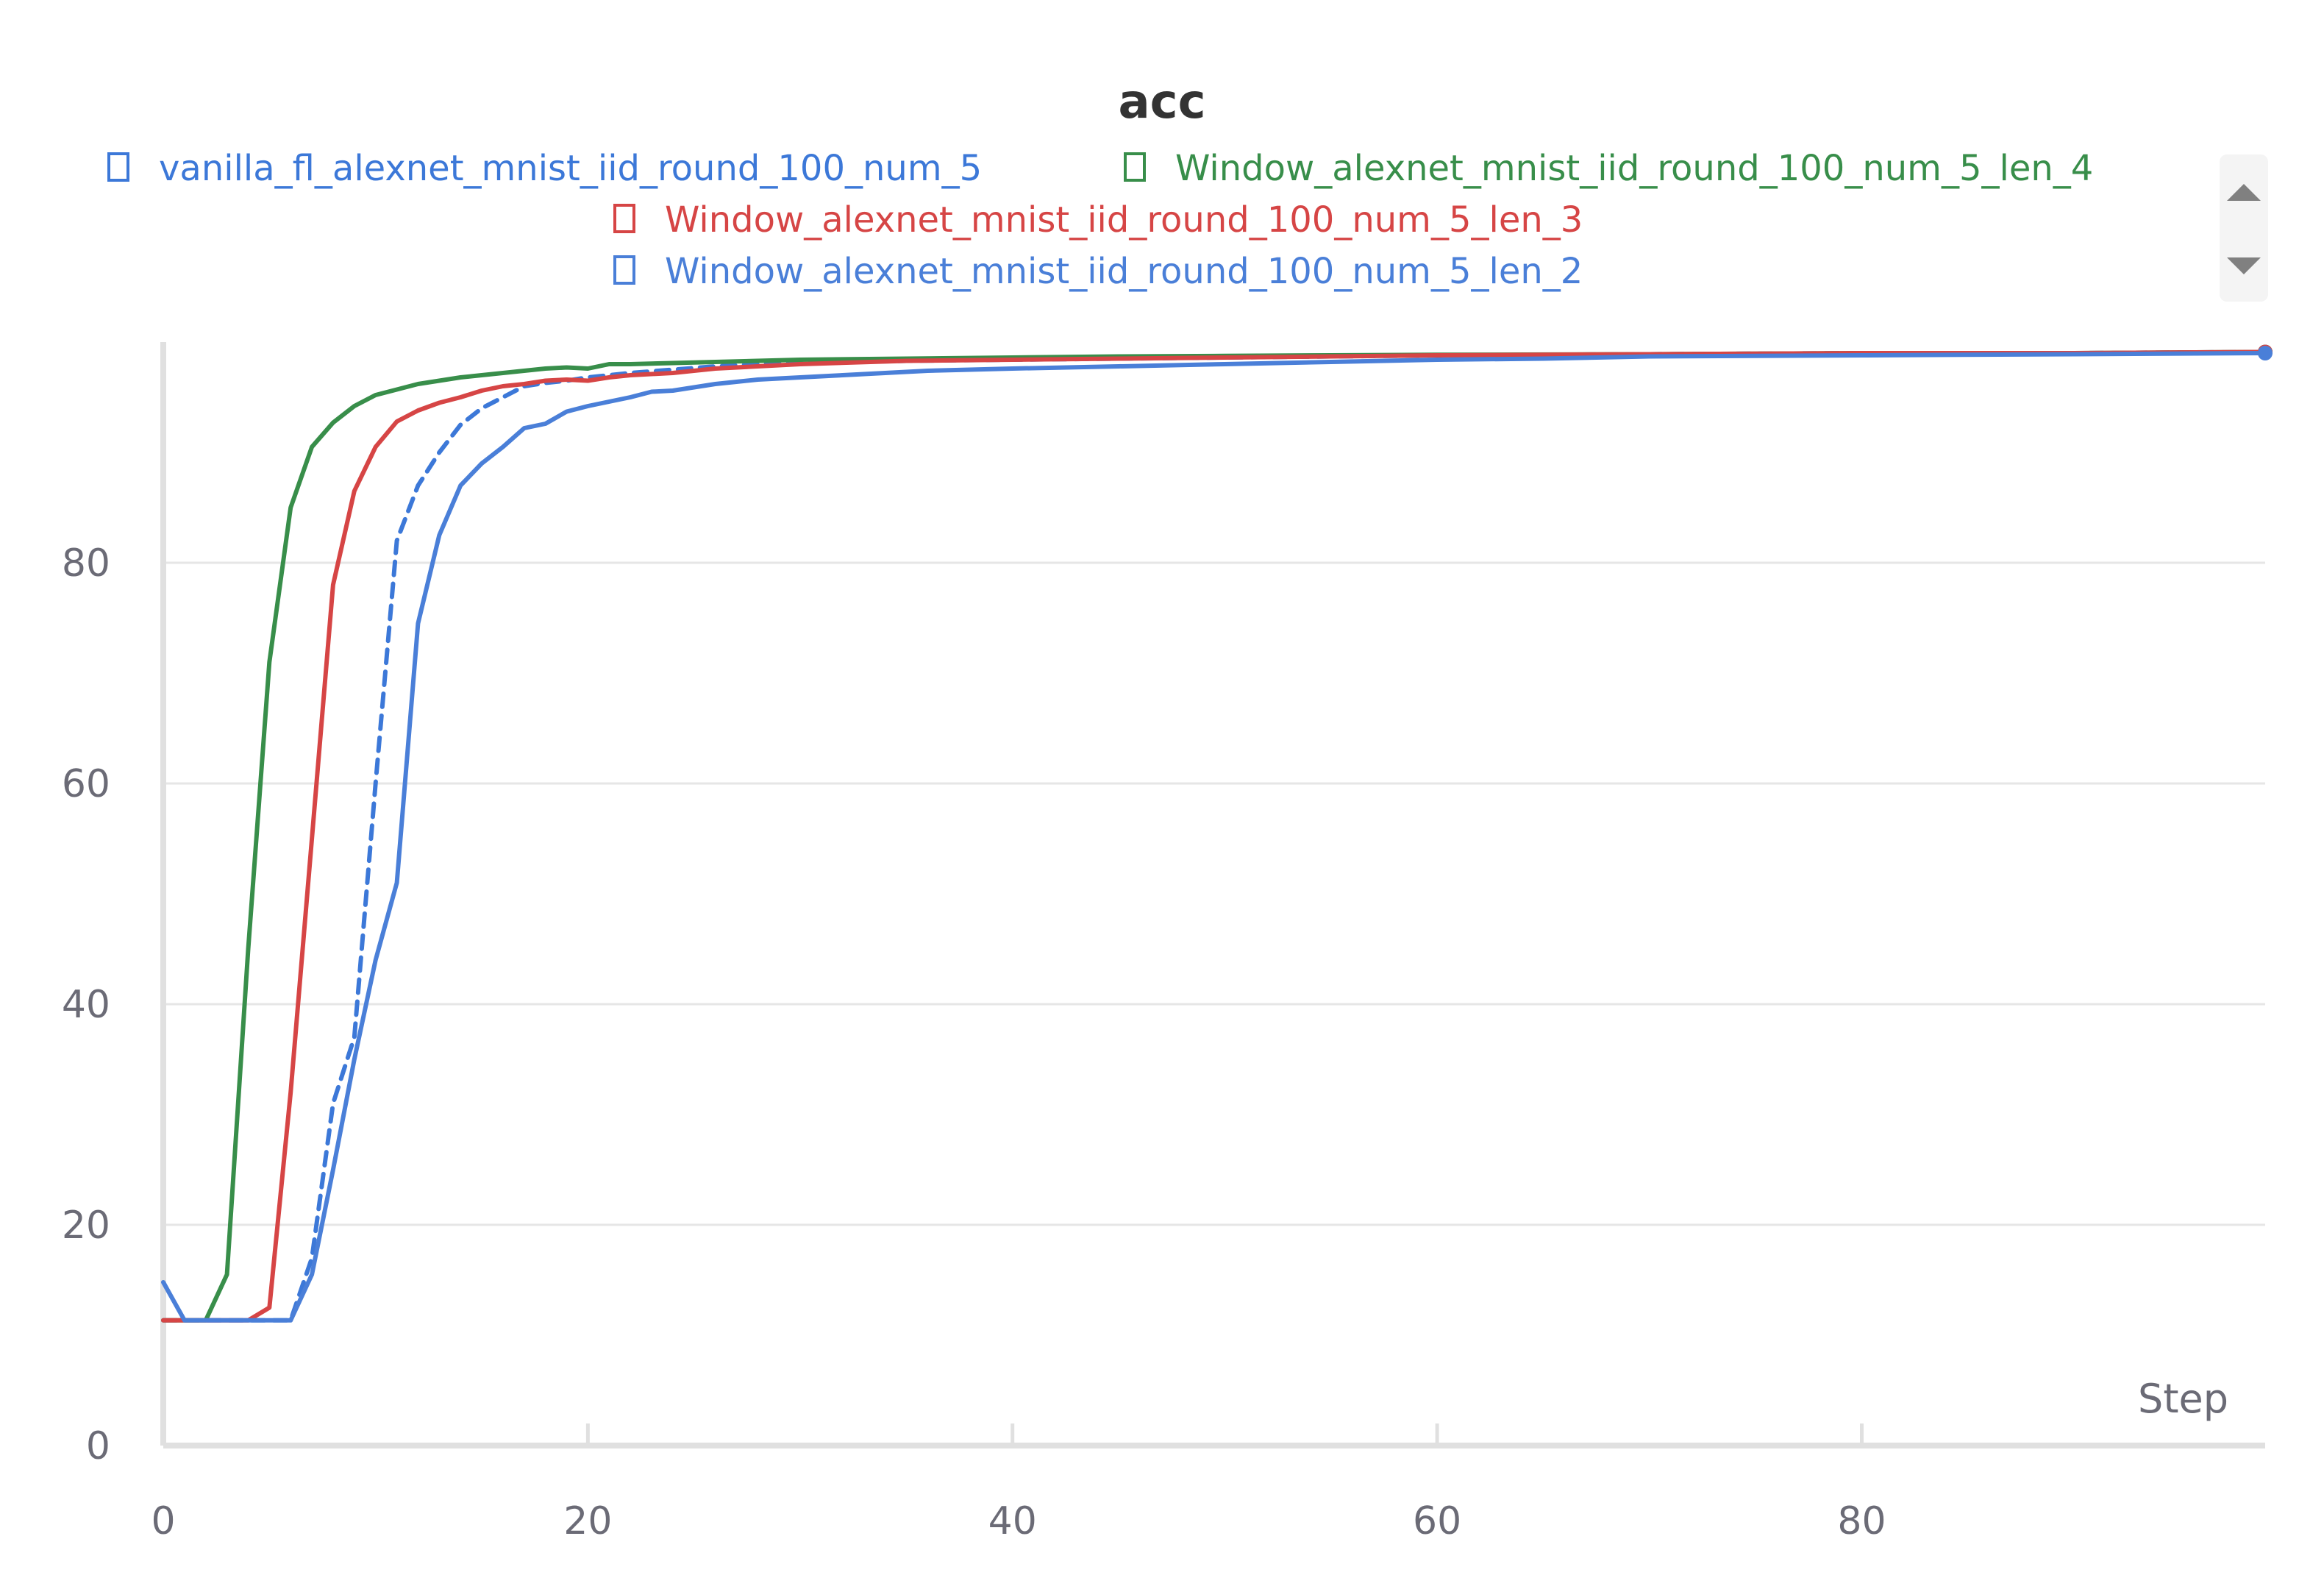 This screenshot has width=2324, height=1589. I want to click on x-tick-label-40: 40, so click(1012, 1521).